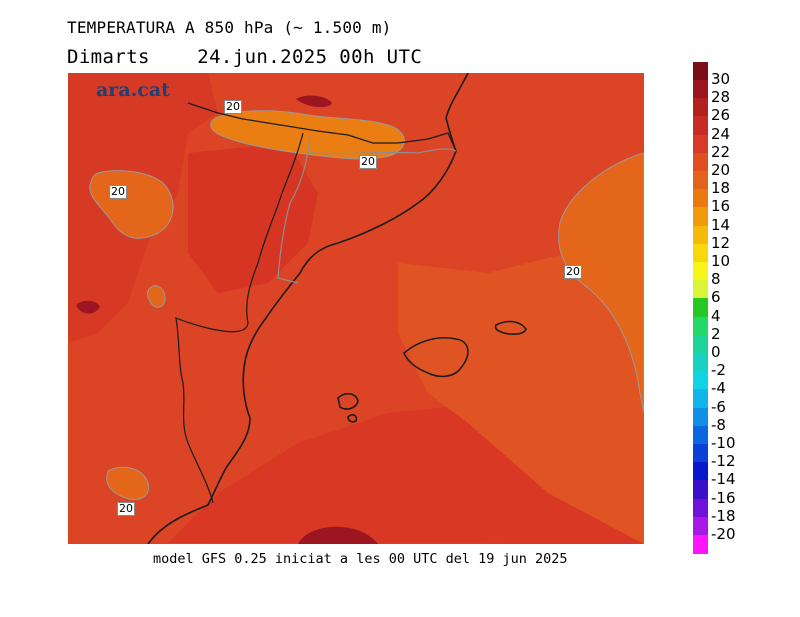  Describe the element at coordinates (721, 261) in the screenshot. I see `legend-label: 10` at that location.